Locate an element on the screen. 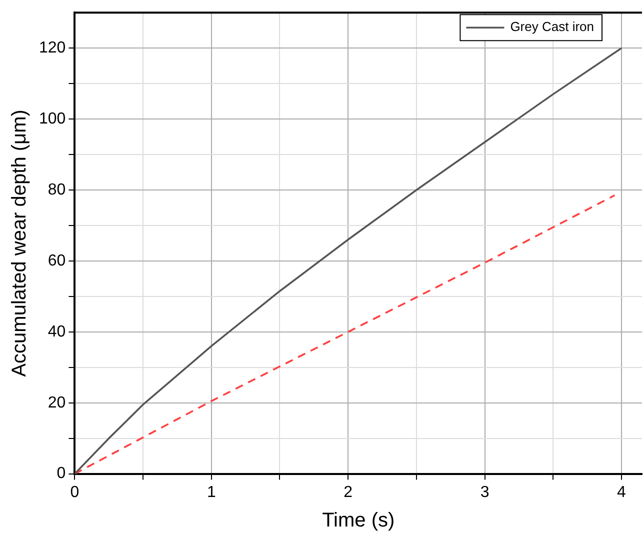  x-tick-label: 2 is located at coordinates (348, 492).